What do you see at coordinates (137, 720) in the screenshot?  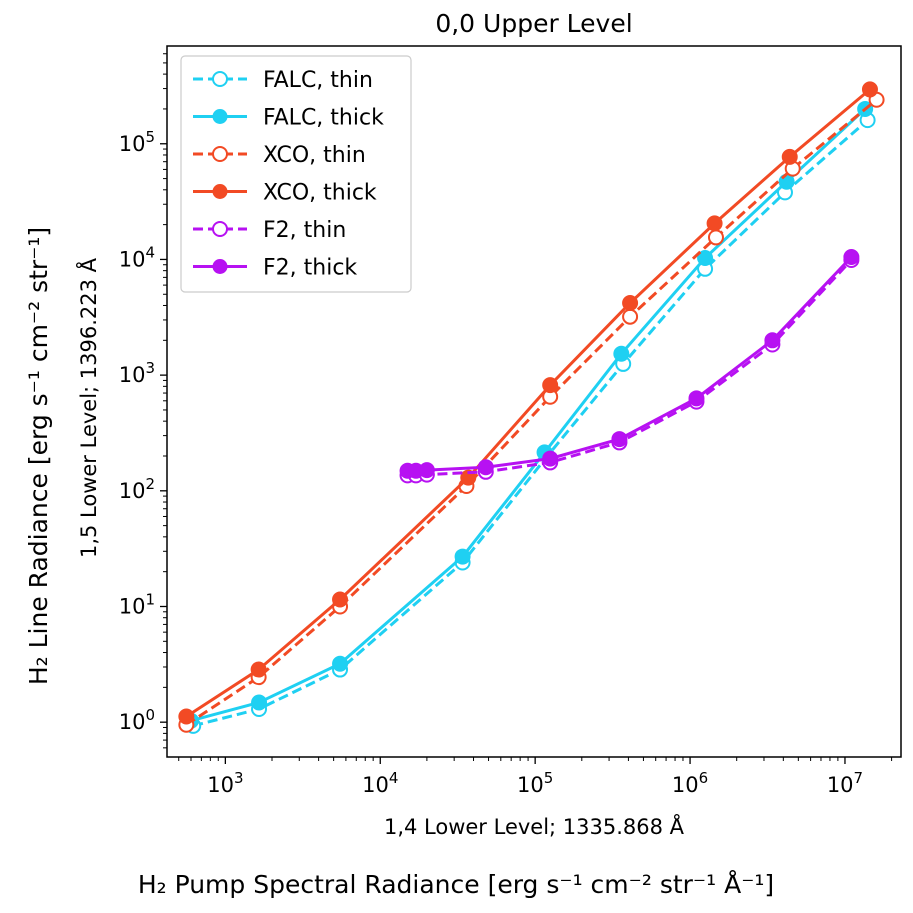 I see `y-tick-label: 10⁰` at bounding box center [137, 720].